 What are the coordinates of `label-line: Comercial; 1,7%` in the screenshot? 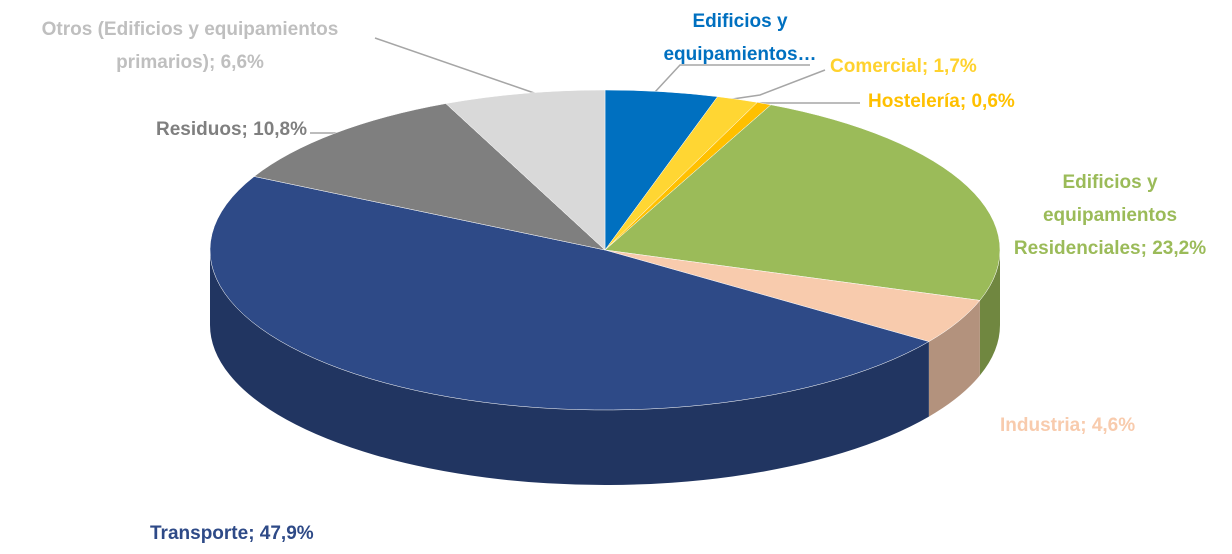 It's located at (903, 66).